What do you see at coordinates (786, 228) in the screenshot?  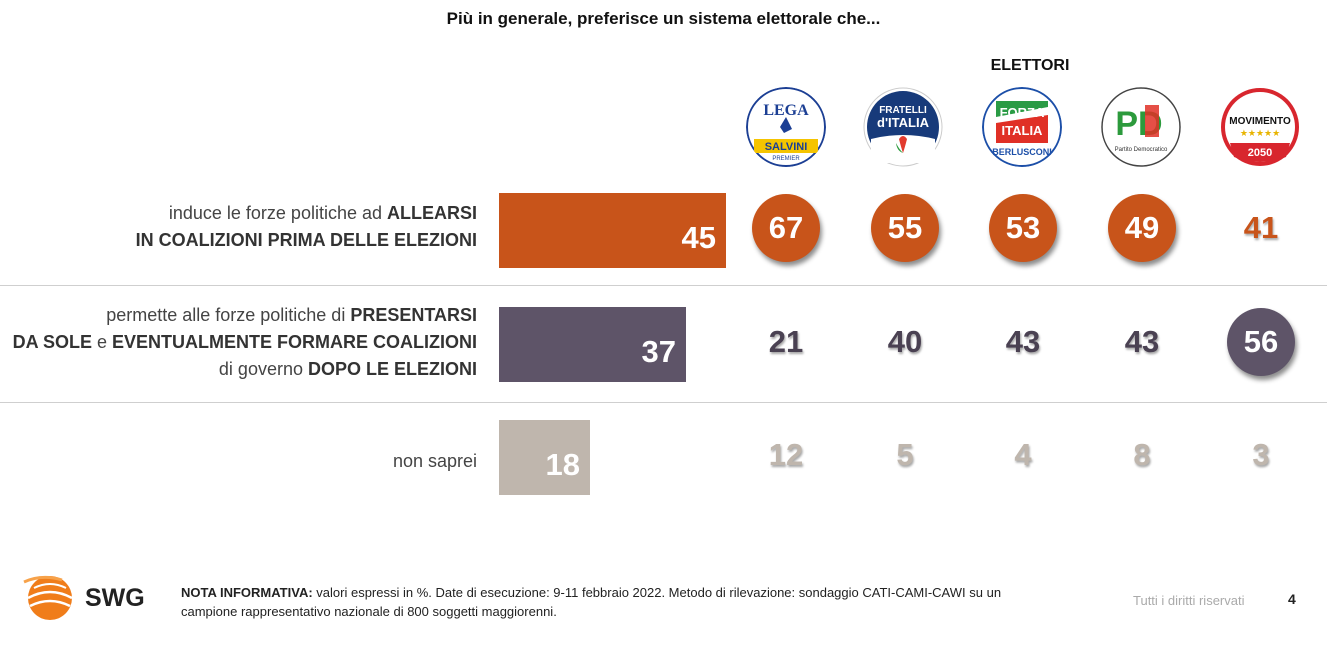 I see `highlight-circle-1-1: 67` at bounding box center [786, 228].